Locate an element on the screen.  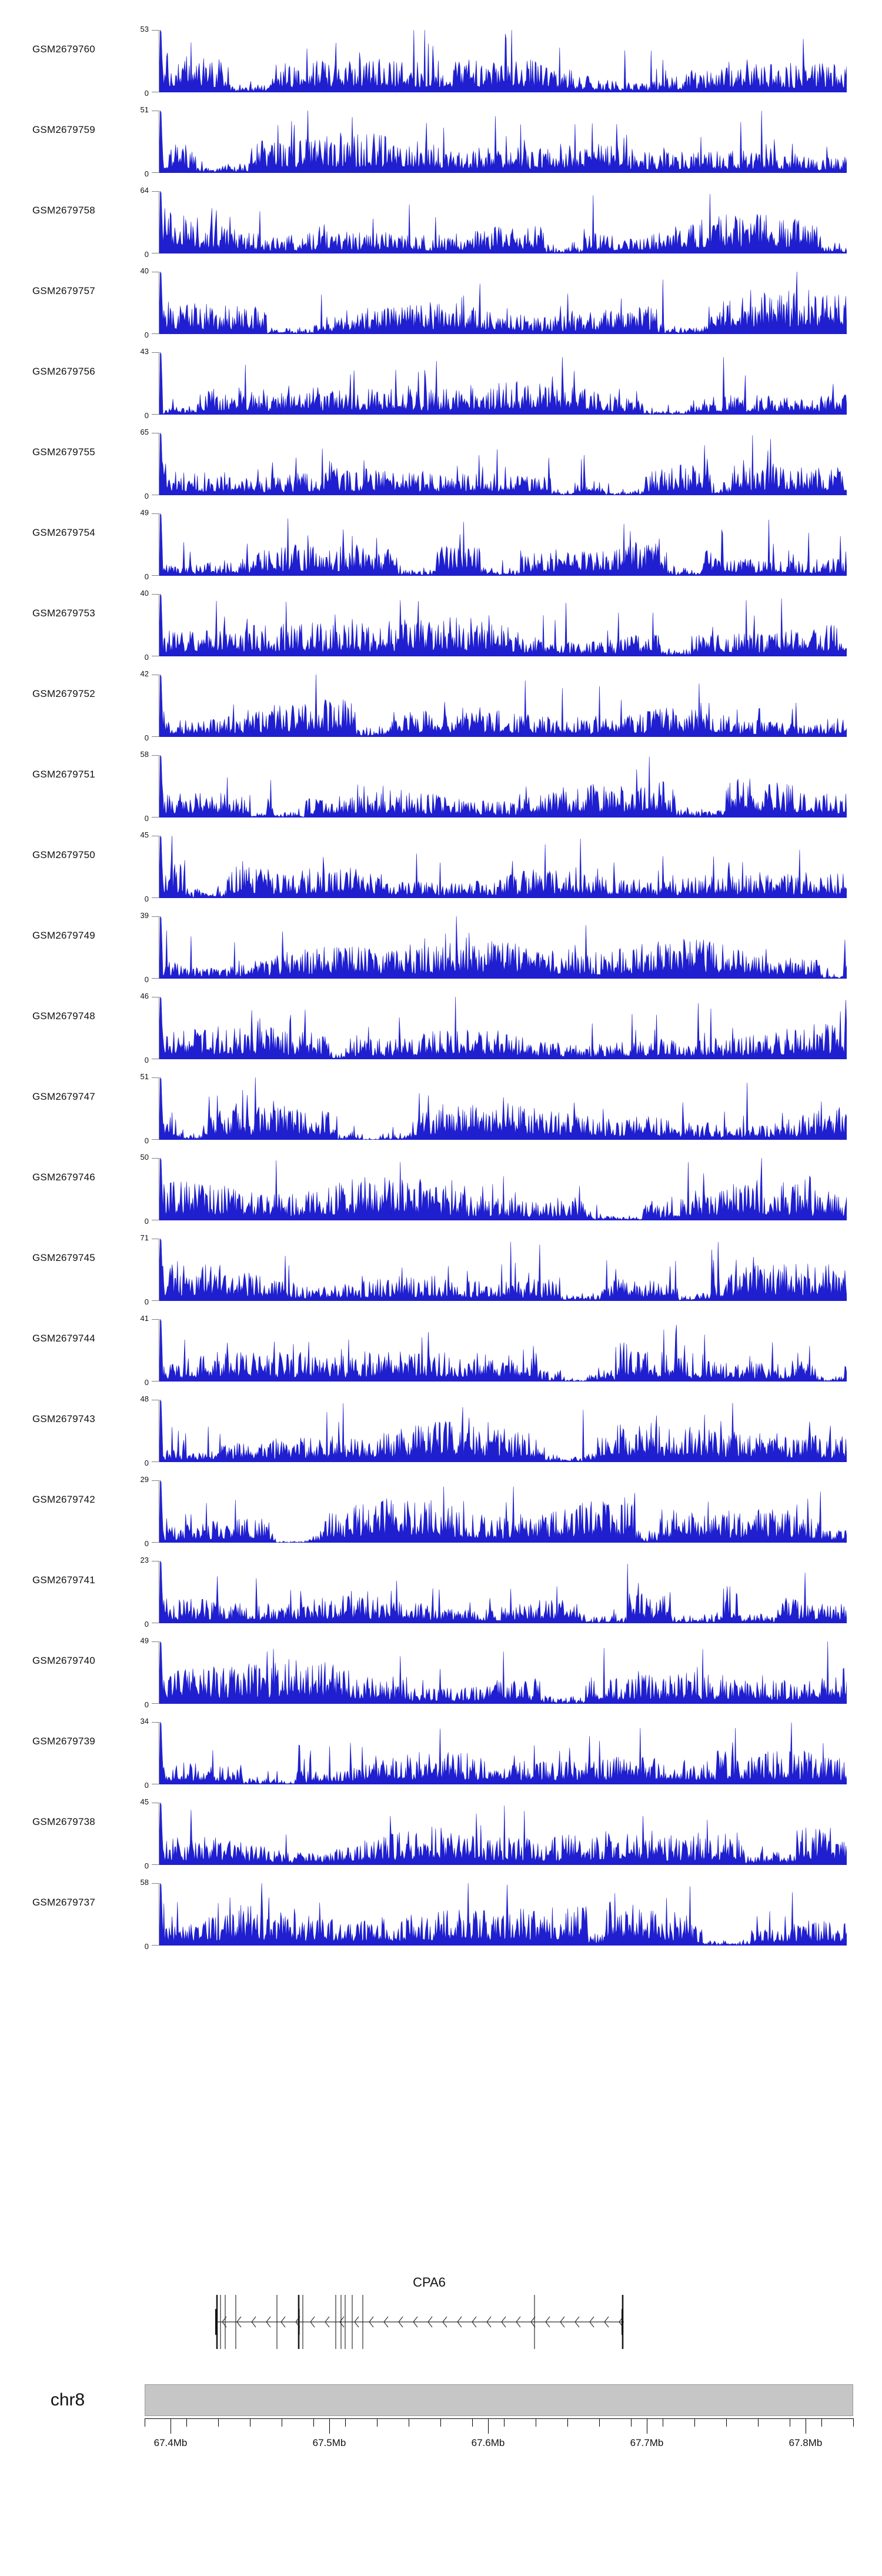
track-y-axis: 53 0 is located at coordinates (150, 61).